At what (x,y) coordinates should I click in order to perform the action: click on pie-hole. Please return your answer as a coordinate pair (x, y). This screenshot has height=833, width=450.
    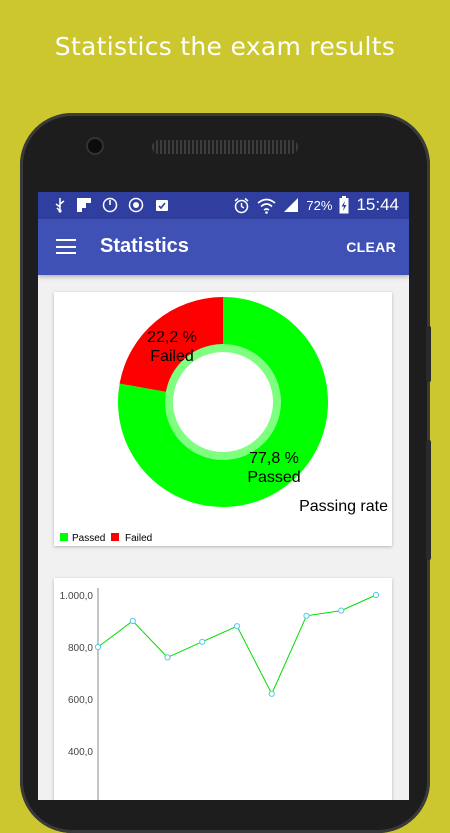
    Looking at the image, I should click on (223, 402).